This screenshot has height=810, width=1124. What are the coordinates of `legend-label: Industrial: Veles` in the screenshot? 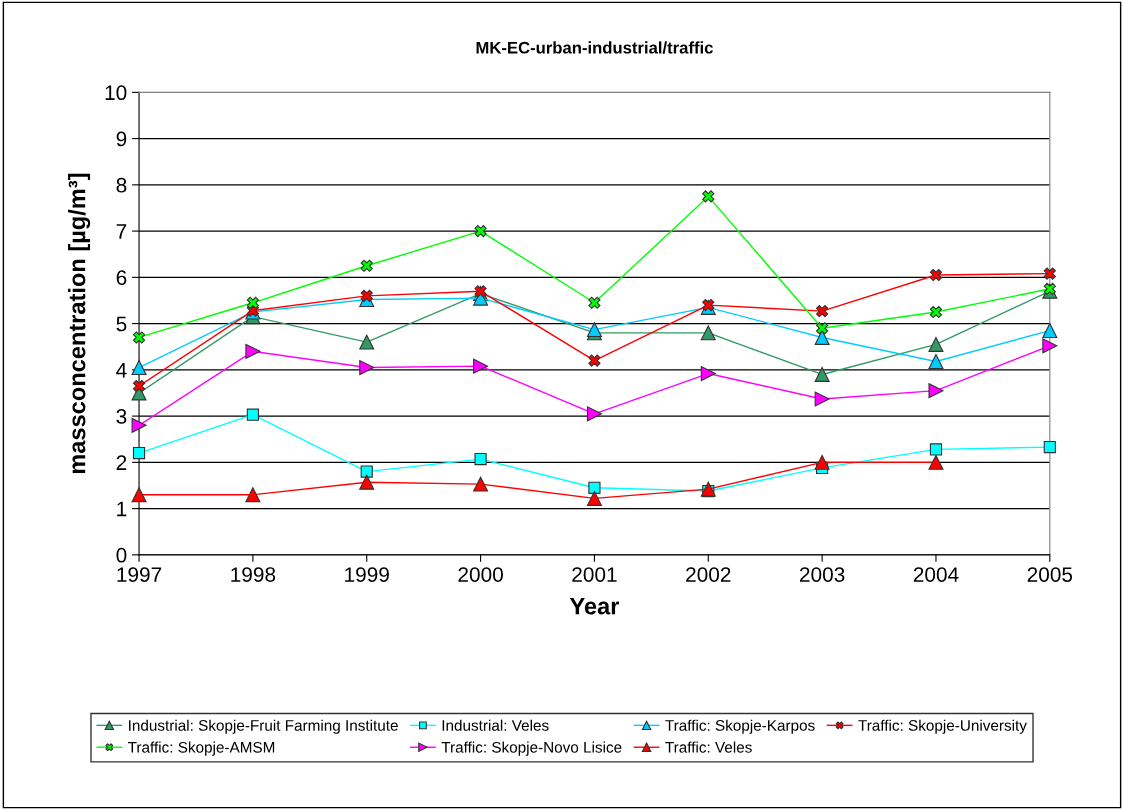 It's located at (495, 725).